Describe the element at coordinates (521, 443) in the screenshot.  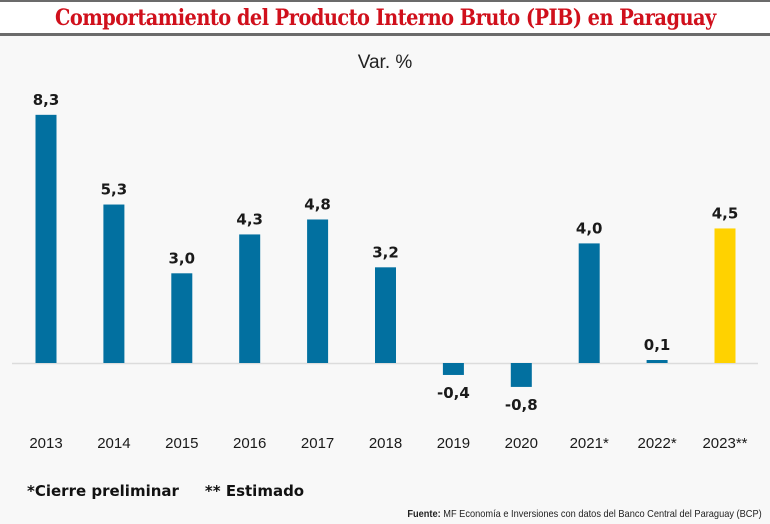
I see `x-tick-label: 2020` at that location.